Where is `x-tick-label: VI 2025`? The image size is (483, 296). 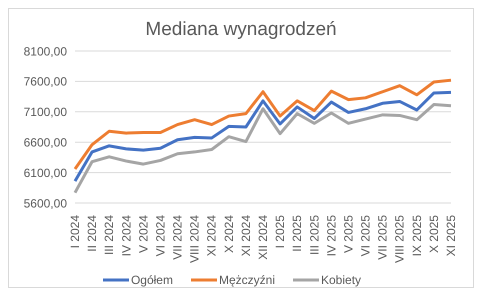 x-tick-label: VI 2025 is located at coordinates (365, 235).